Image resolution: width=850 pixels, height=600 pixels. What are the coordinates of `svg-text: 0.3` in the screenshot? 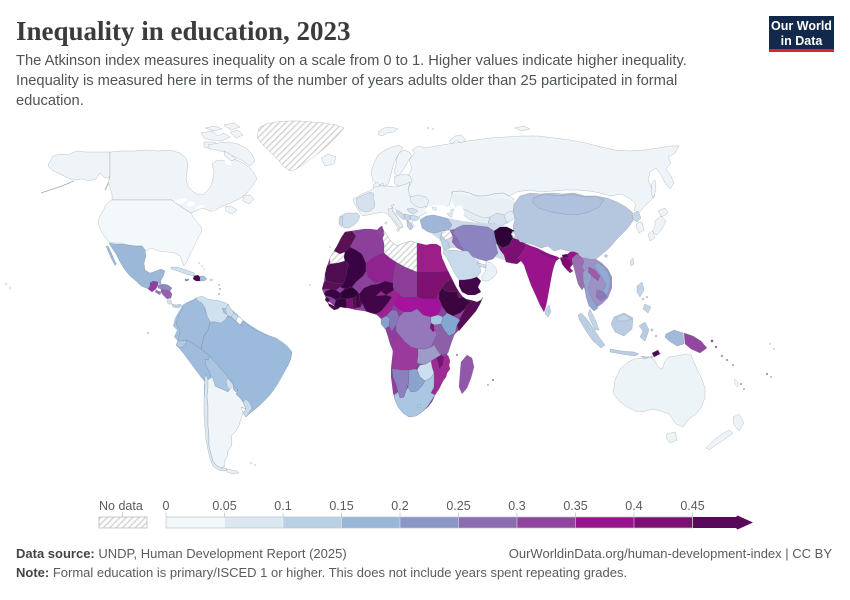 It's located at (516, 506).